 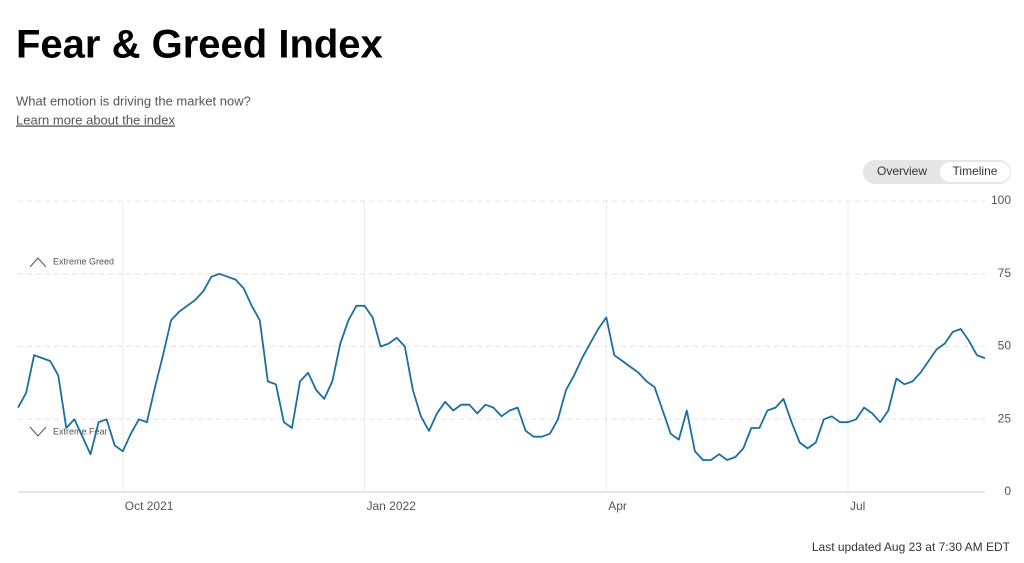 What do you see at coordinates (149, 506) in the screenshot?
I see `x-tick-label: Oct 2021` at bounding box center [149, 506].